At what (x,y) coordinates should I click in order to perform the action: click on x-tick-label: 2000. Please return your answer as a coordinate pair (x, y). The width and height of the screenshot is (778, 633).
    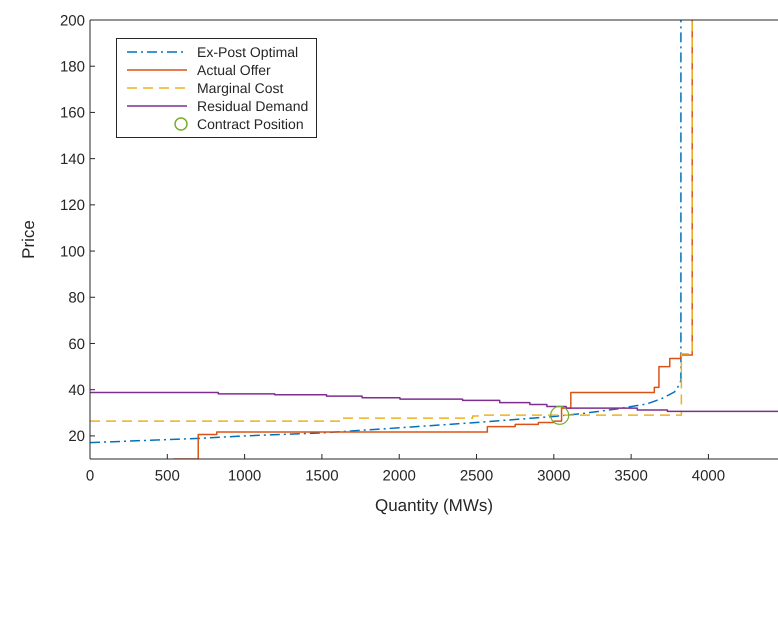
    Looking at the image, I should click on (399, 476).